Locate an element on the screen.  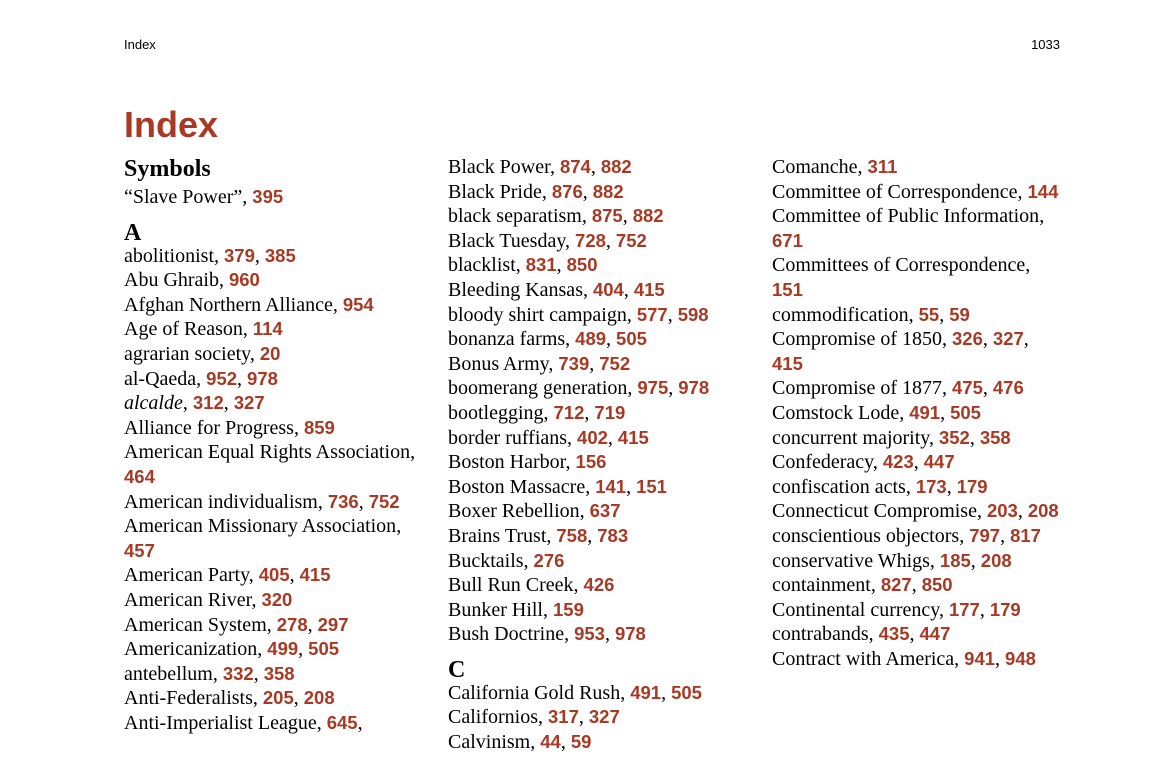
page-reference-link: 203 is located at coordinates (1002, 511).